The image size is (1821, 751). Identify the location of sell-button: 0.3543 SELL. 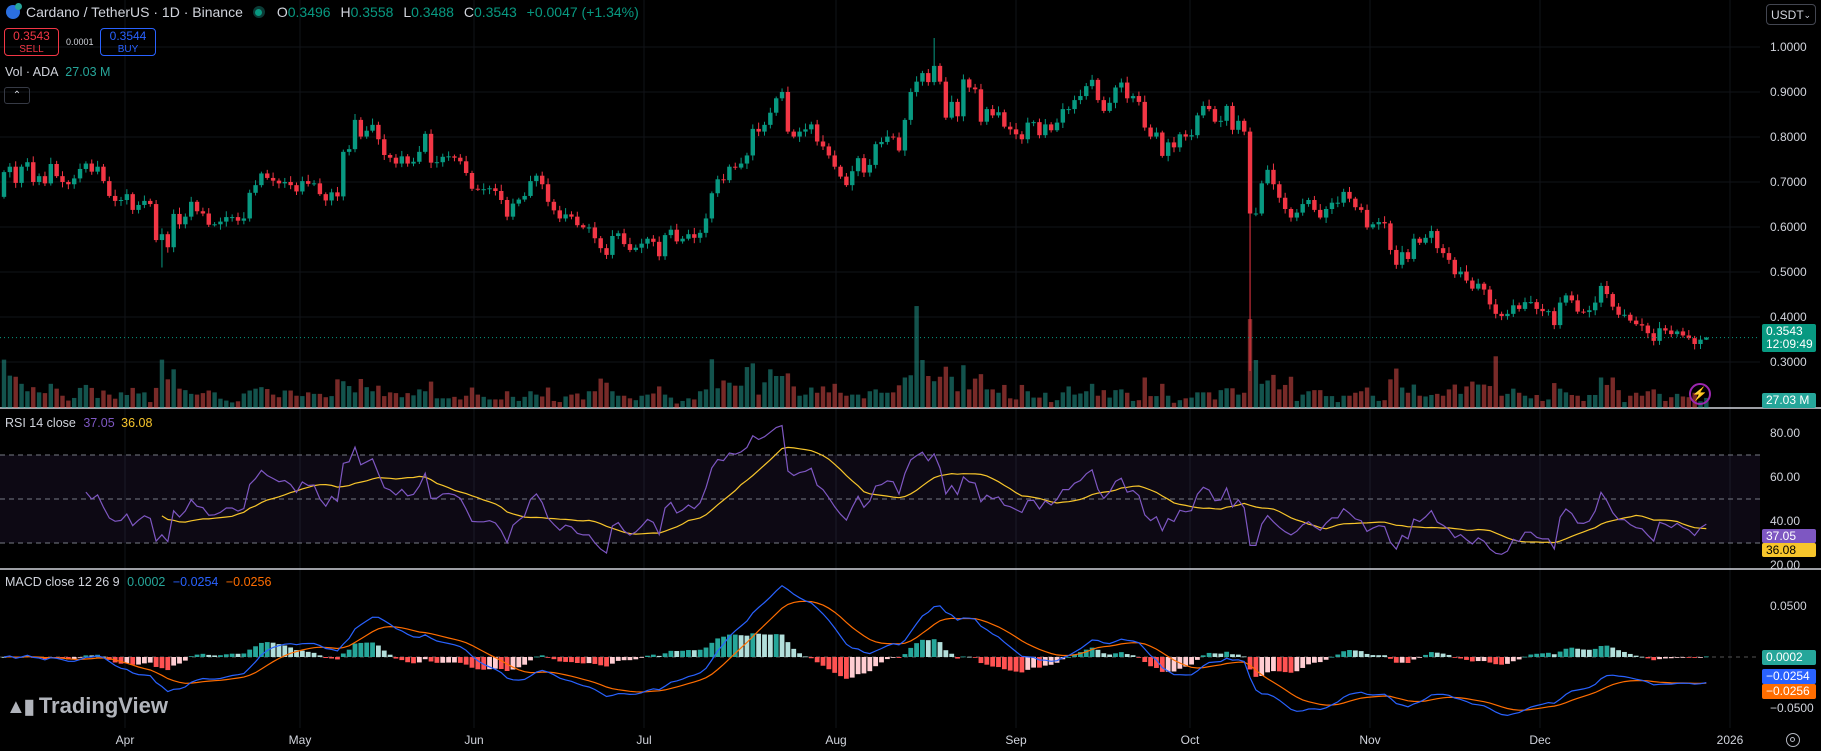
(31, 42).